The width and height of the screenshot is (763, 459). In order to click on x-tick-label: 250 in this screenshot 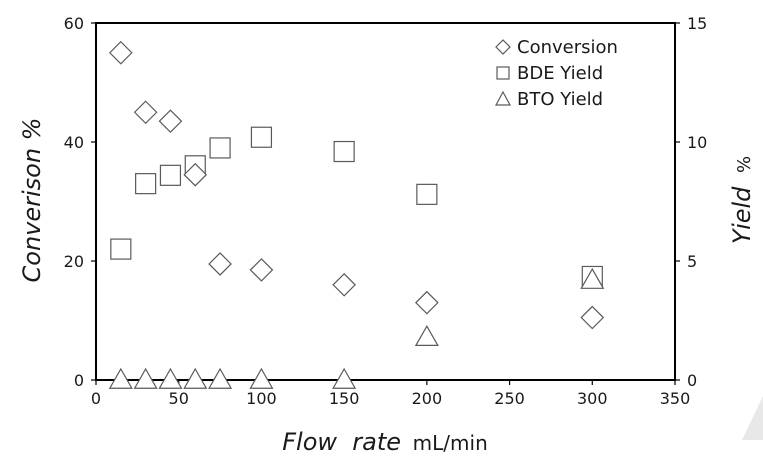, I will do `click(509, 398)`.